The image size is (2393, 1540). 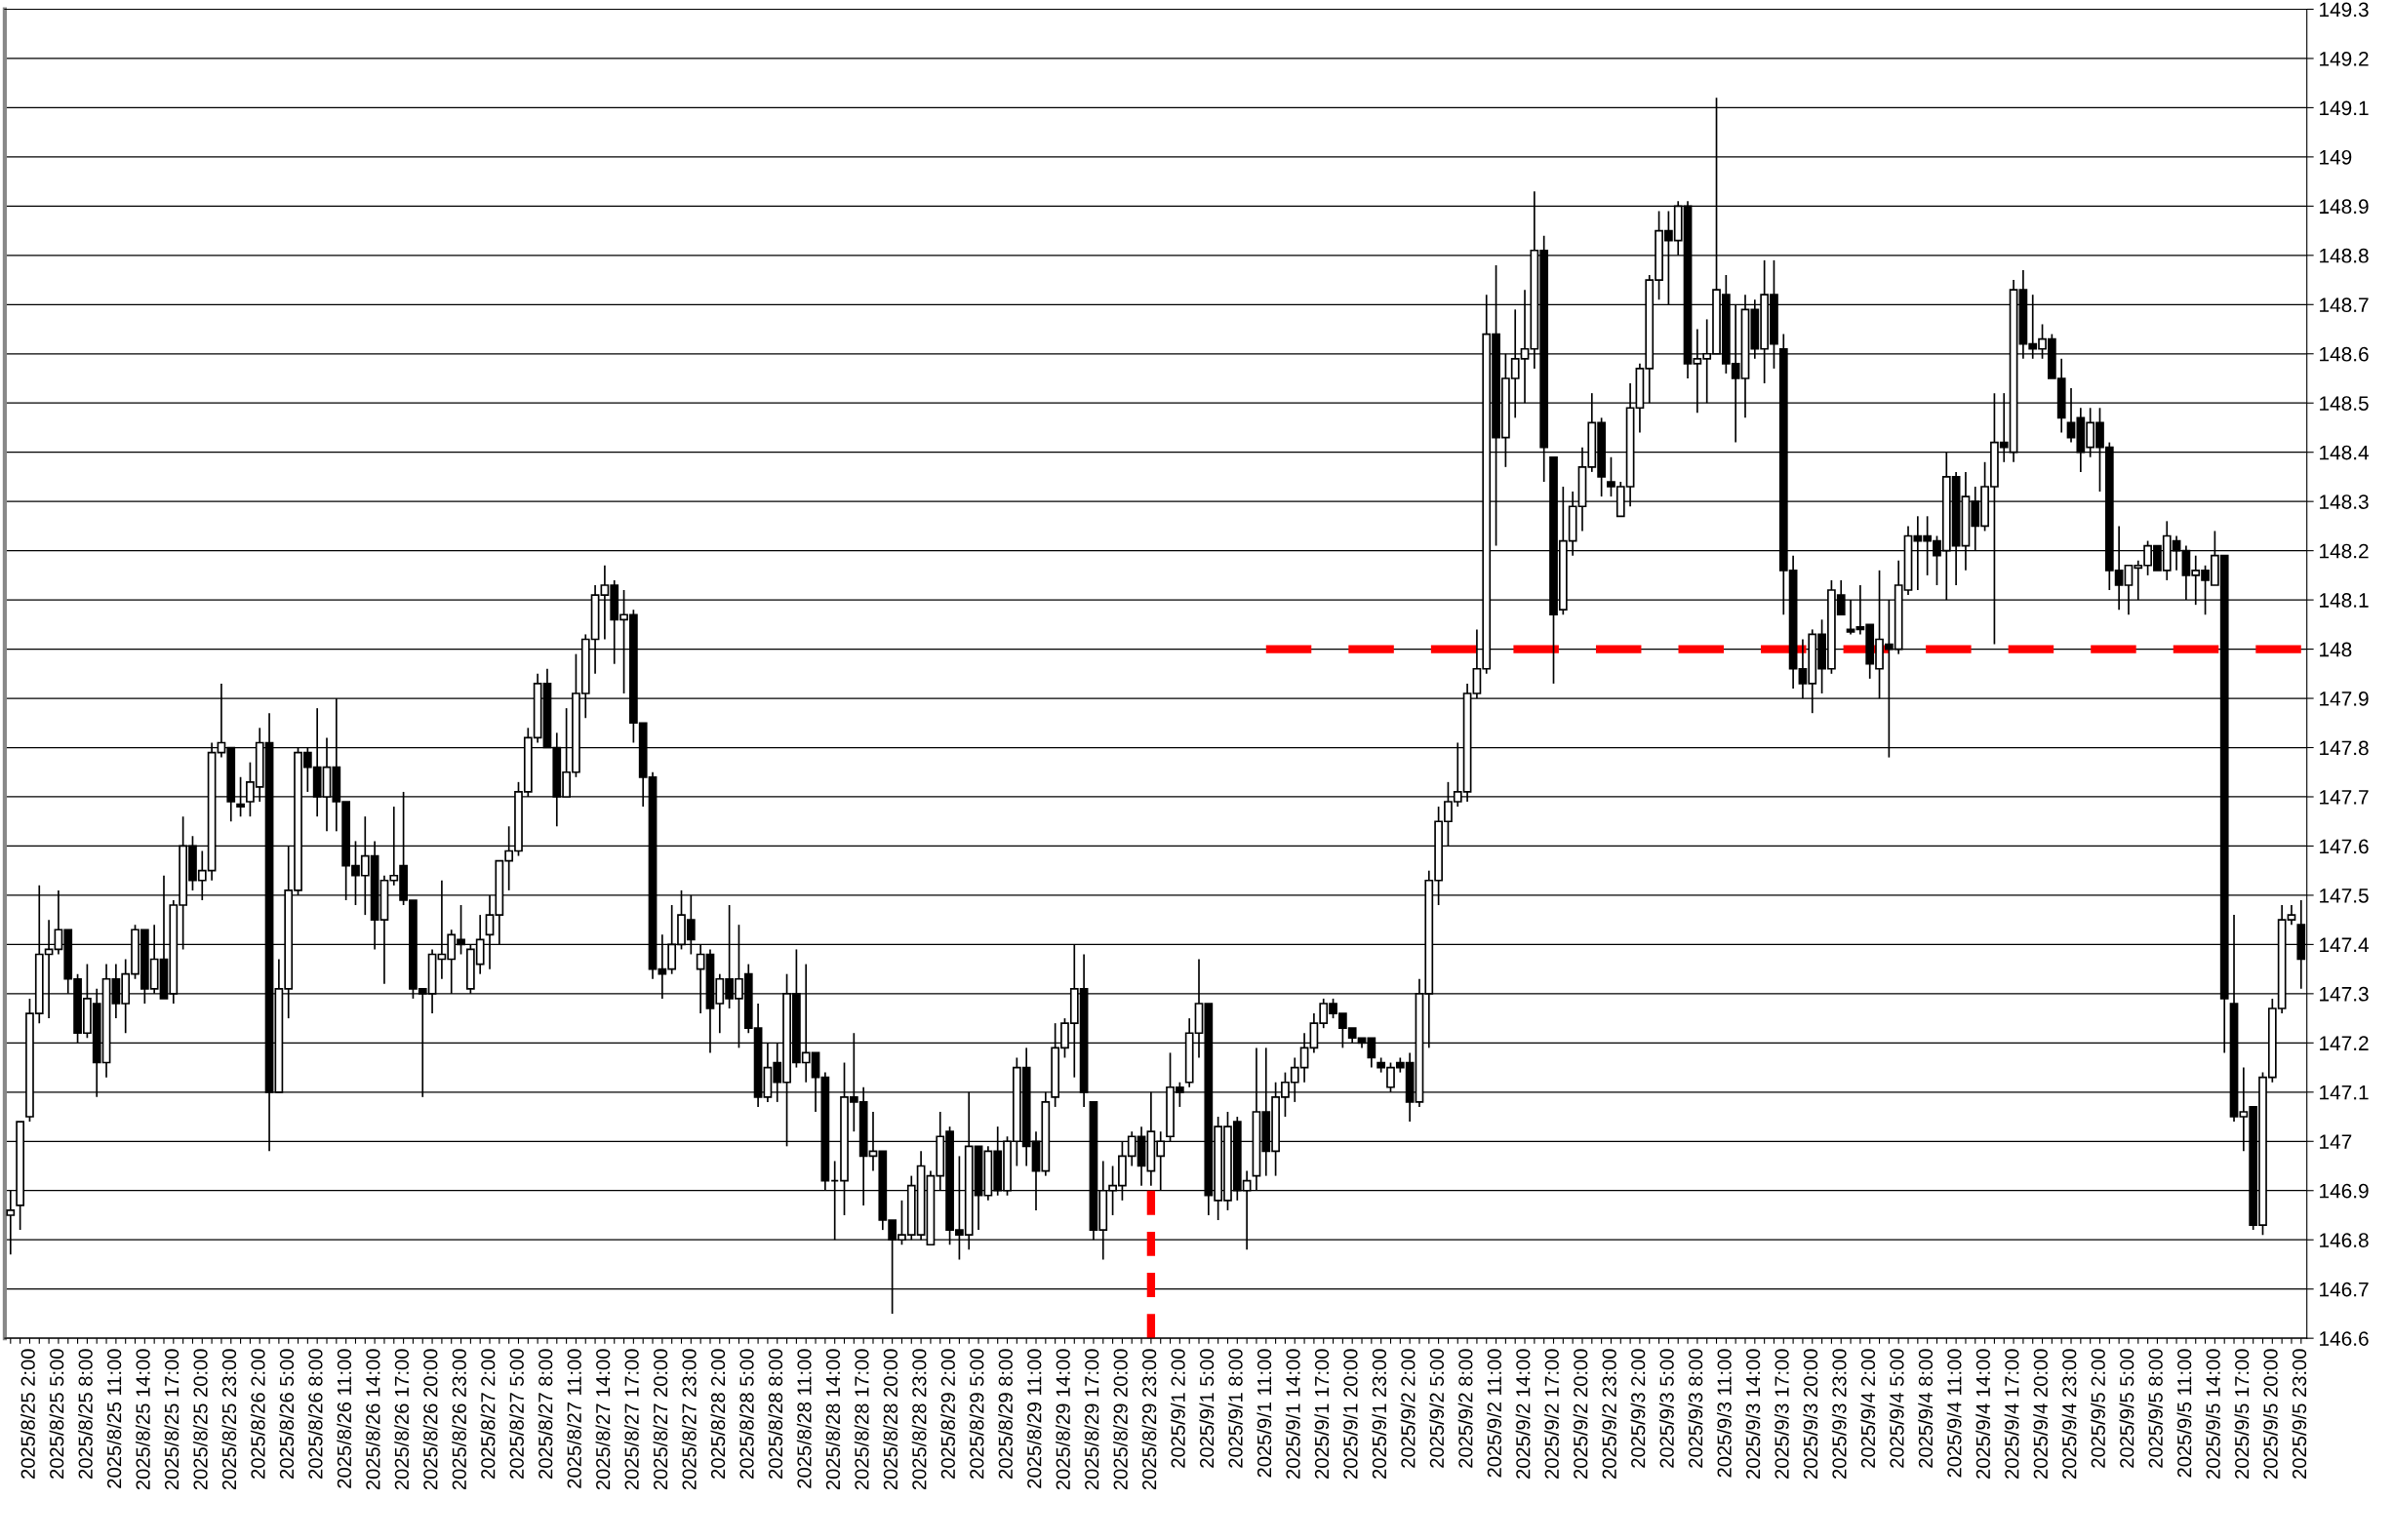 What do you see at coordinates (1322, 1414) in the screenshot?
I see `x-tick-label: 2025/9/1 17:00` at bounding box center [1322, 1414].